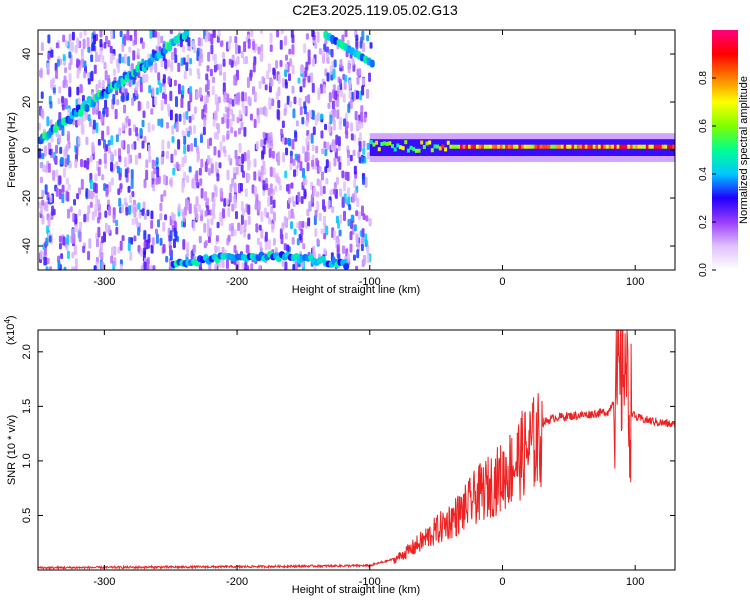 The image size is (750, 600). What do you see at coordinates (27, 460) in the screenshot?
I see `y-tick-label: 1.0` at bounding box center [27, 460].